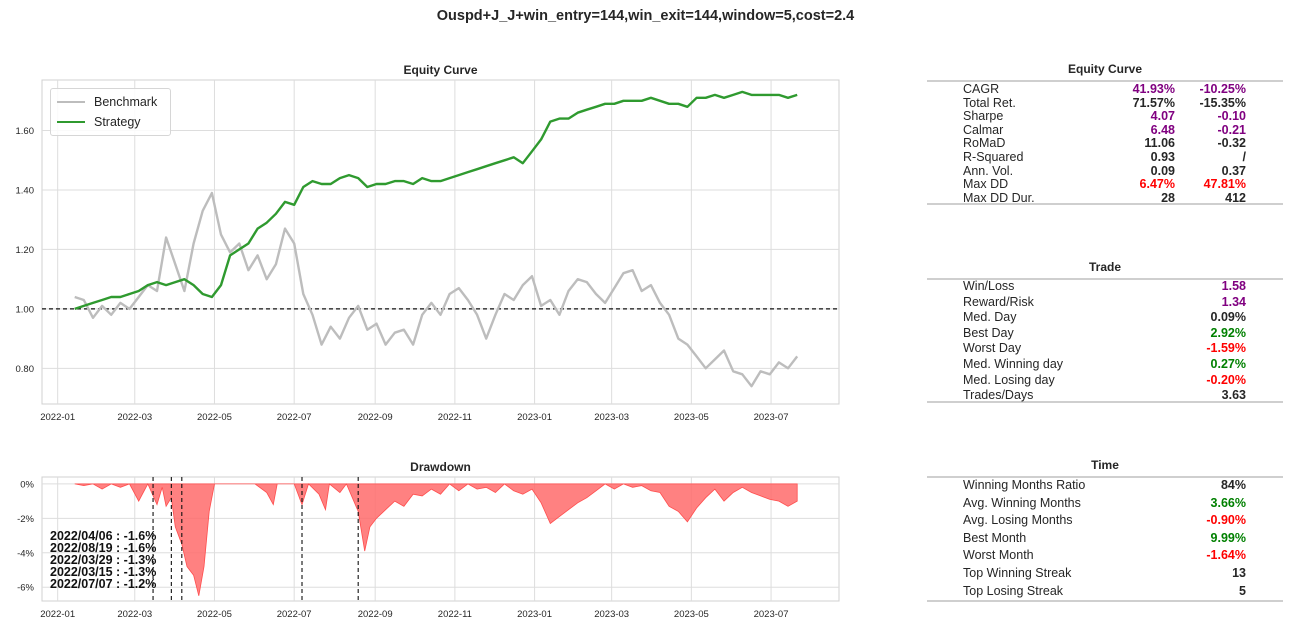  I want to click on stat-label: Avg. Winning Months, so click(1022, 502).